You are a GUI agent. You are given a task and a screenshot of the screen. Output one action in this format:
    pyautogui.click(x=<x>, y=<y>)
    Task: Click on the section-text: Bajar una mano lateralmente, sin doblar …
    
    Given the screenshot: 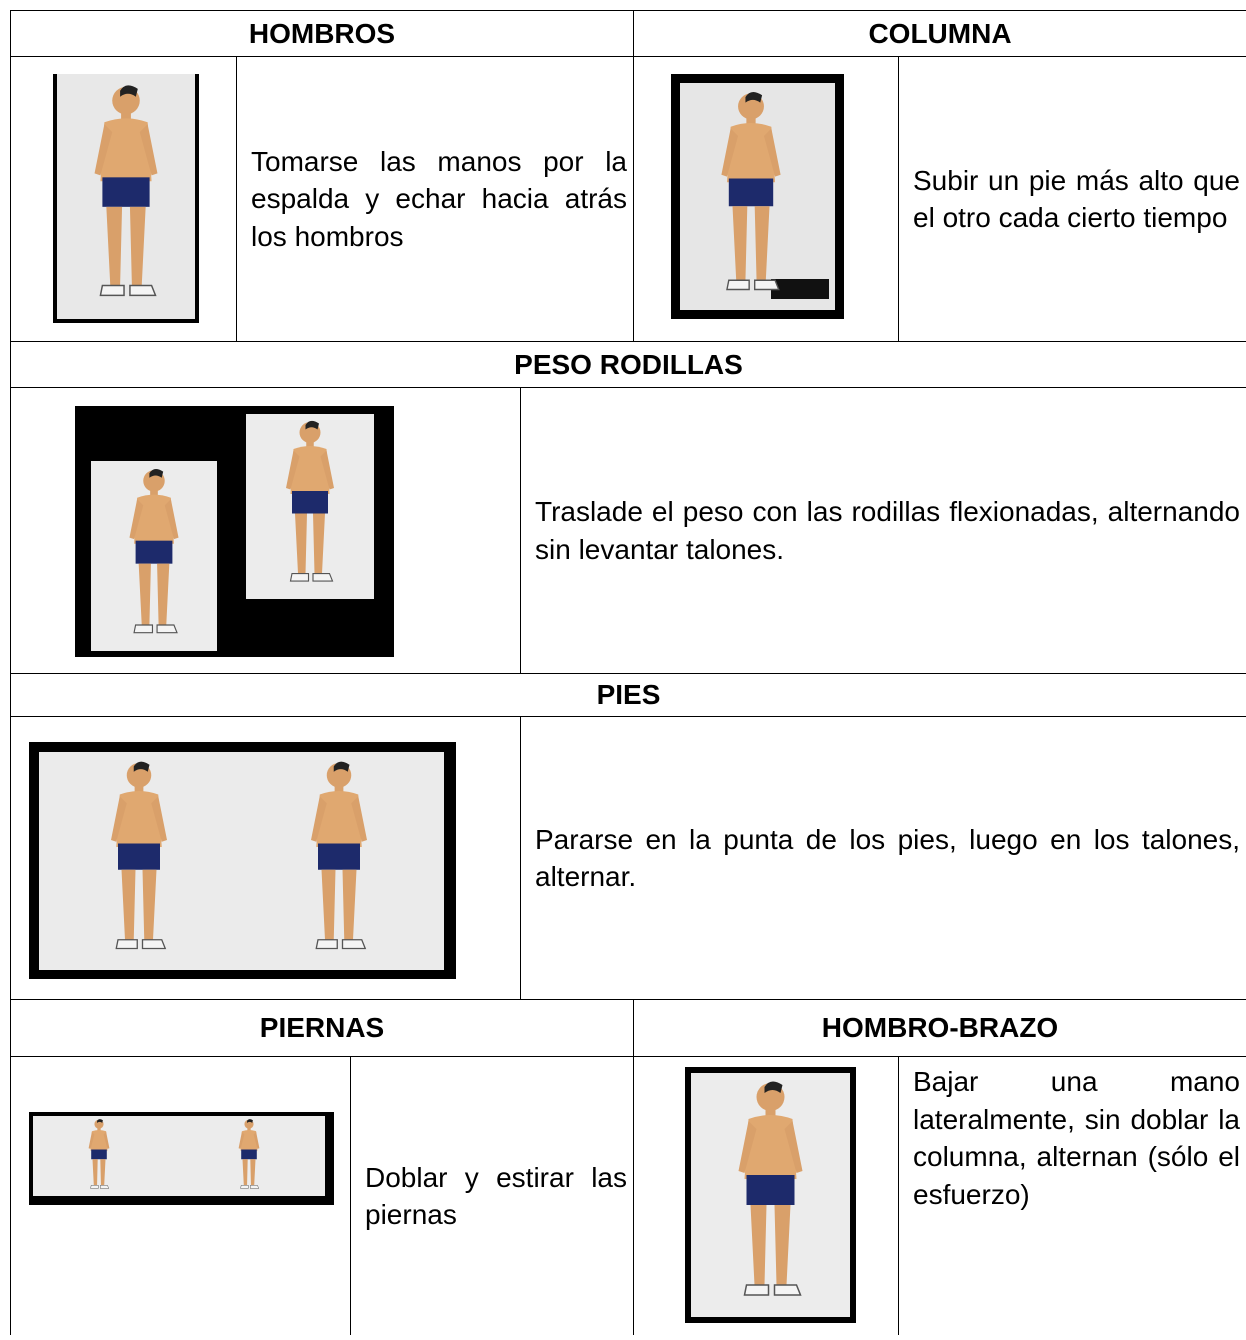 What is the action you would take?
    pyautogui.click(x=1072, y=1195)
    